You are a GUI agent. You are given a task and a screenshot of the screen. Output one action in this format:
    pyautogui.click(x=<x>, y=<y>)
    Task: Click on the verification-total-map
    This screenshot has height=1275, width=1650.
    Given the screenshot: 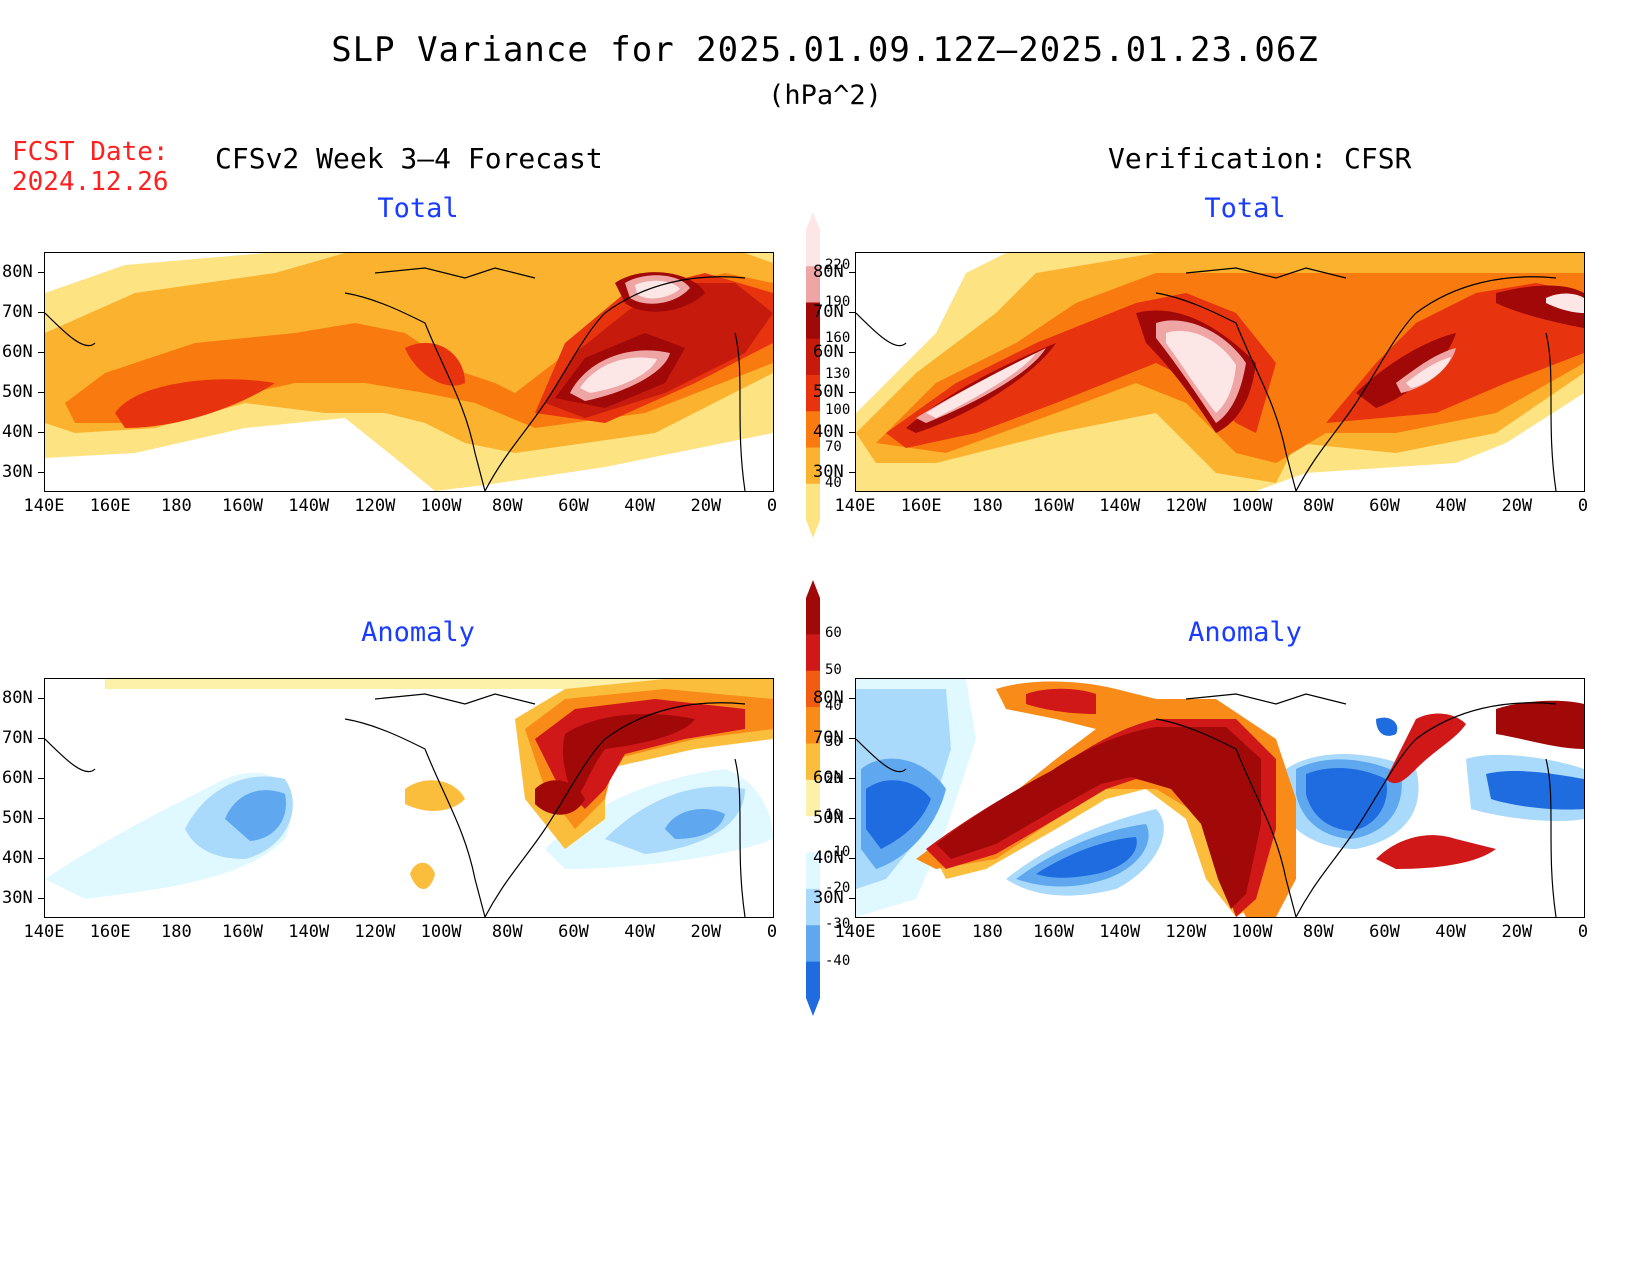 What is the action you would take?
    pyautogui.click(x=1220, y=372)
    